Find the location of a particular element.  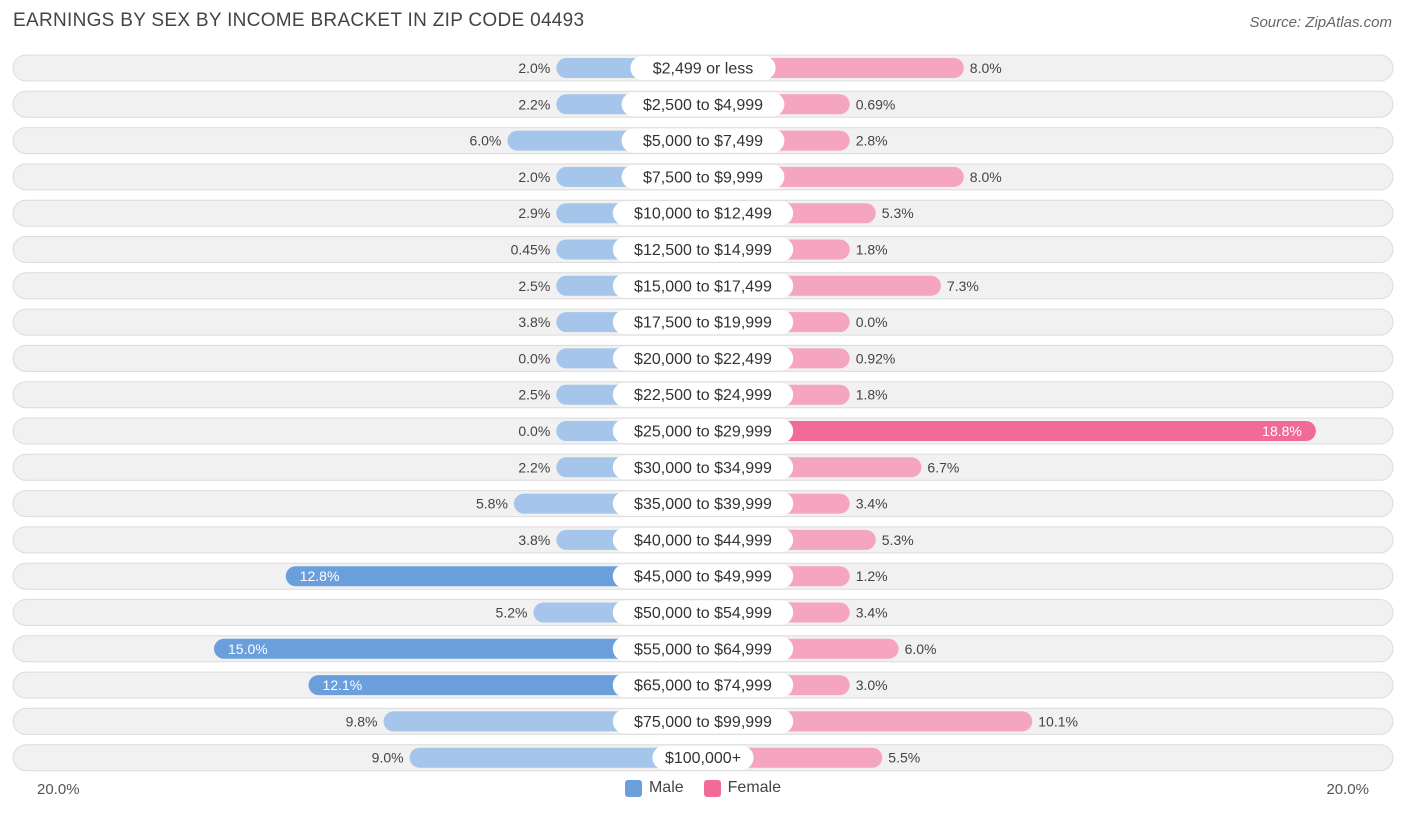

category-label: $75,000 to $99,999 is located at coordinates (703, 722).